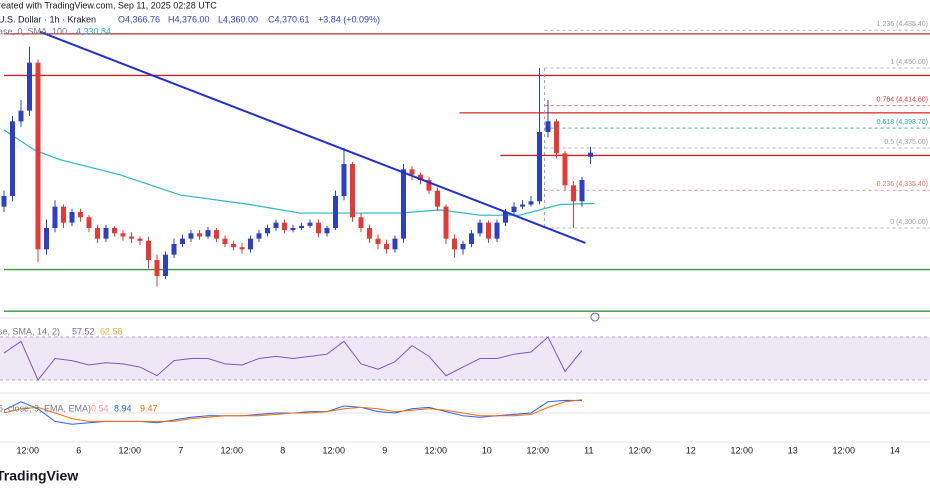  What do you see at coordinates (93, 31) in the screenshot?
I see `ma-value: 4,330.84` at bounding box center [93, 31].